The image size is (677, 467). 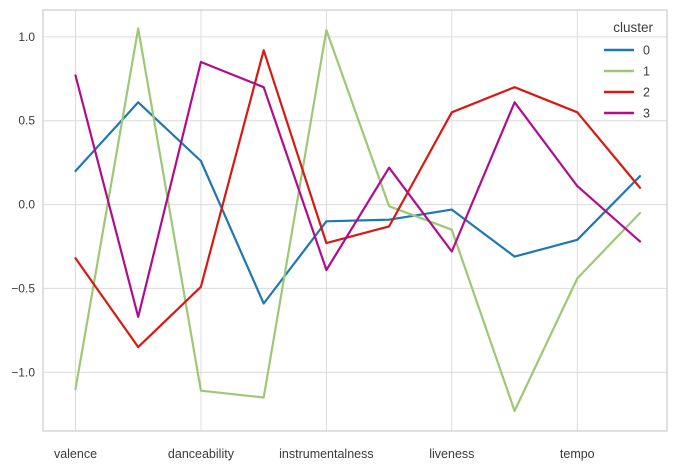 What do you see at coordinates (23, 288) in the screenshot?
I see `y-tick-label: −0.5` at bounding box center [23, 288].